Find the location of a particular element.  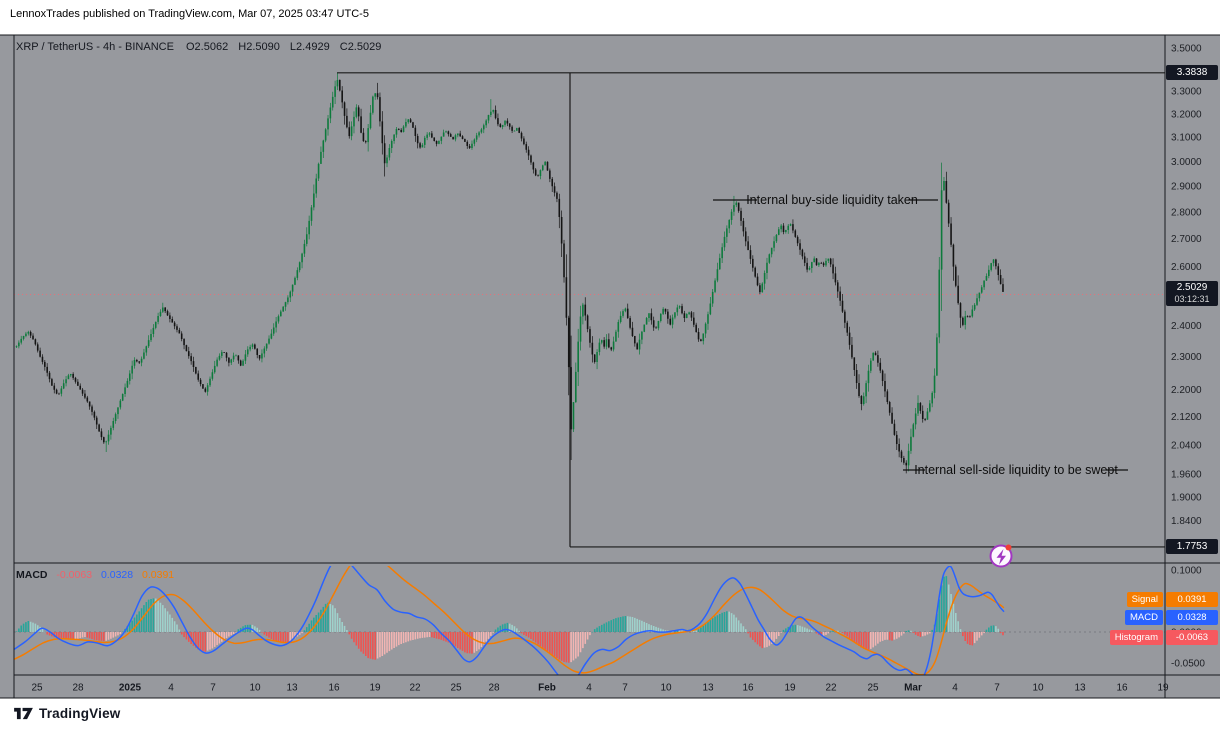

price-tick: 3.0000 is located at coordinates (1186, 162).